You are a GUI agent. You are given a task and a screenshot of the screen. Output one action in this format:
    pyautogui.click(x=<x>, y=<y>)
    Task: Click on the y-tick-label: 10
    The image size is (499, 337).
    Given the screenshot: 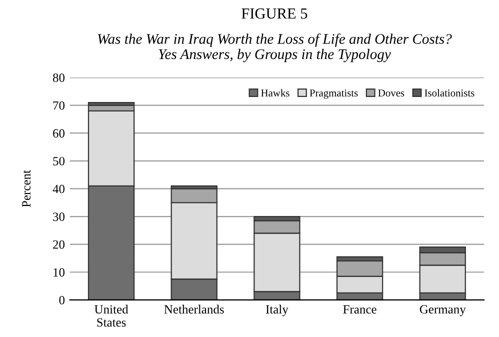 What is the action you would take?
    pyautogui.click(x=59, y=272)
    